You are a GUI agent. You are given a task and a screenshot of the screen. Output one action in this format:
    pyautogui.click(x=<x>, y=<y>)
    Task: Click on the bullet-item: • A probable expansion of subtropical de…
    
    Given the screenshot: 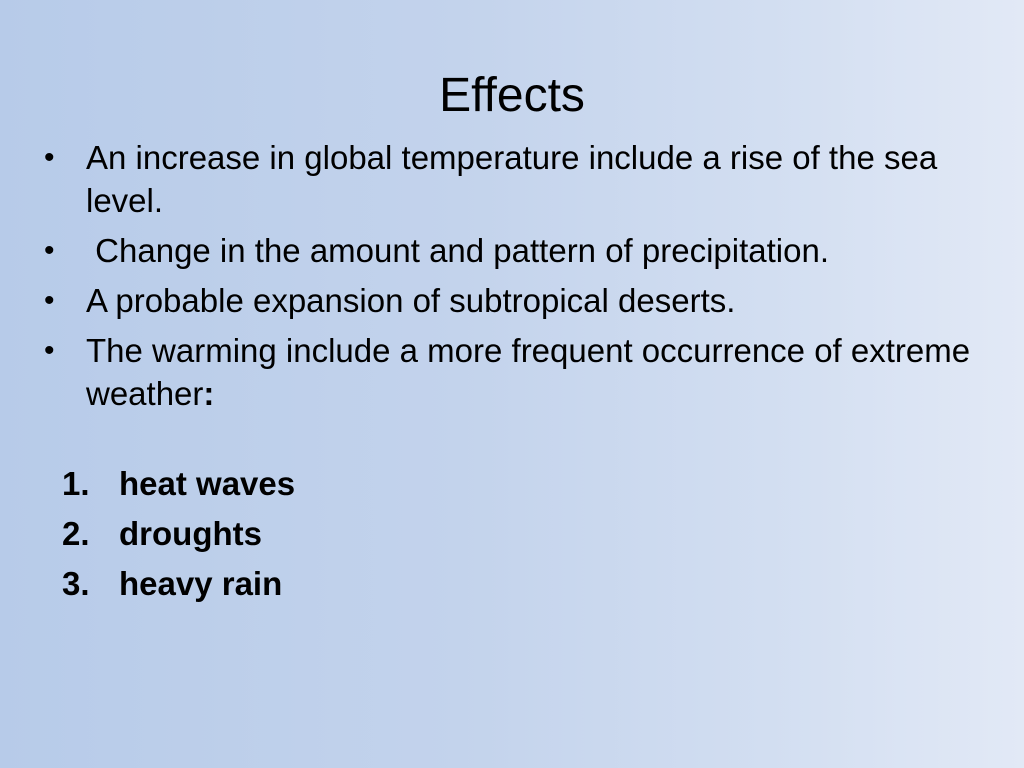 What is the action you would take?
    pyautogui.click(x=509, y=300)
    